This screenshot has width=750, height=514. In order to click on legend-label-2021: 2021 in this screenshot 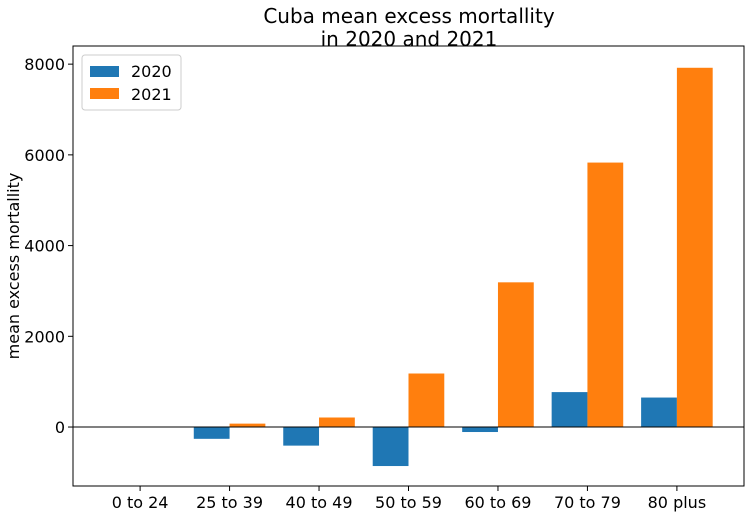, I will do `click(151, 94)`.